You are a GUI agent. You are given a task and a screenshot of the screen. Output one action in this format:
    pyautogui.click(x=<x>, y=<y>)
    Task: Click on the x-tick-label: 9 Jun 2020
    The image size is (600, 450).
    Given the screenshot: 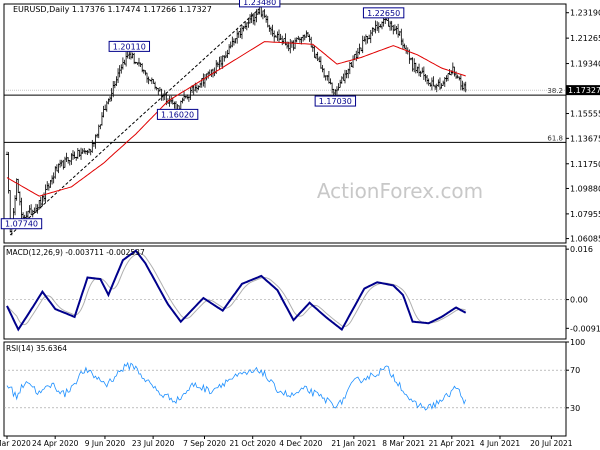 What is the action you would take?
    pyautogui.click(x=105, y=443)
    